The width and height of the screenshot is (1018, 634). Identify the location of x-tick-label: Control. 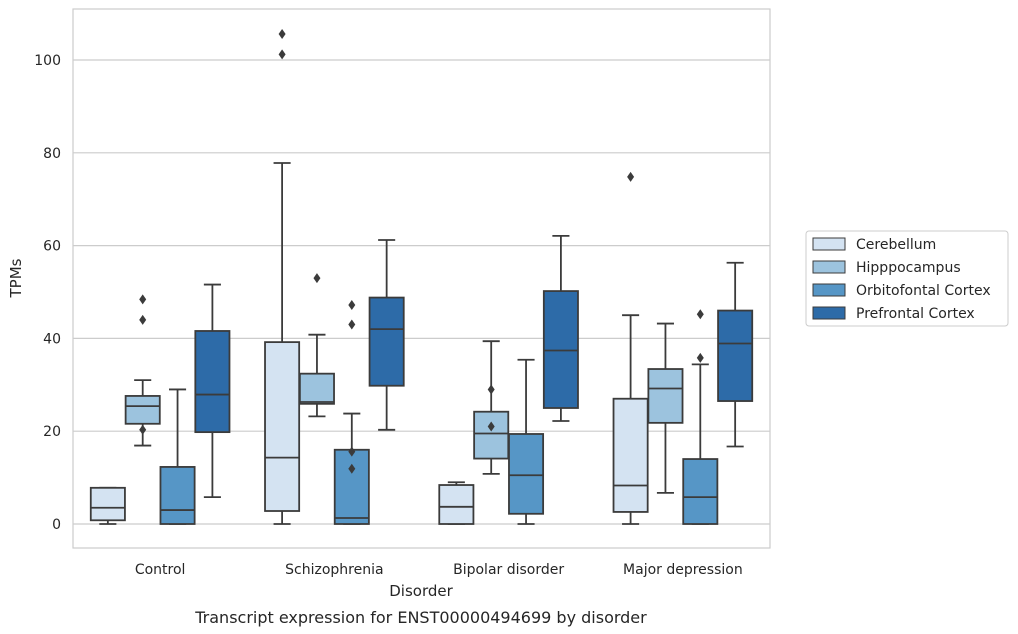
(160, 570).